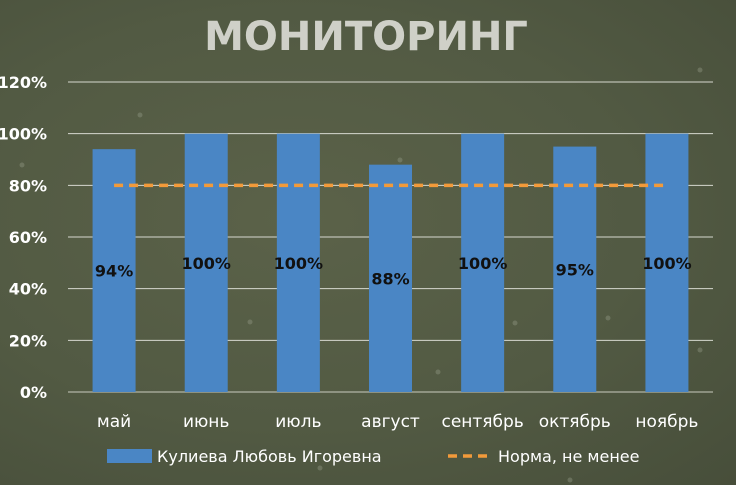  I want to click on x-tick-label: август, so click(390, 422).